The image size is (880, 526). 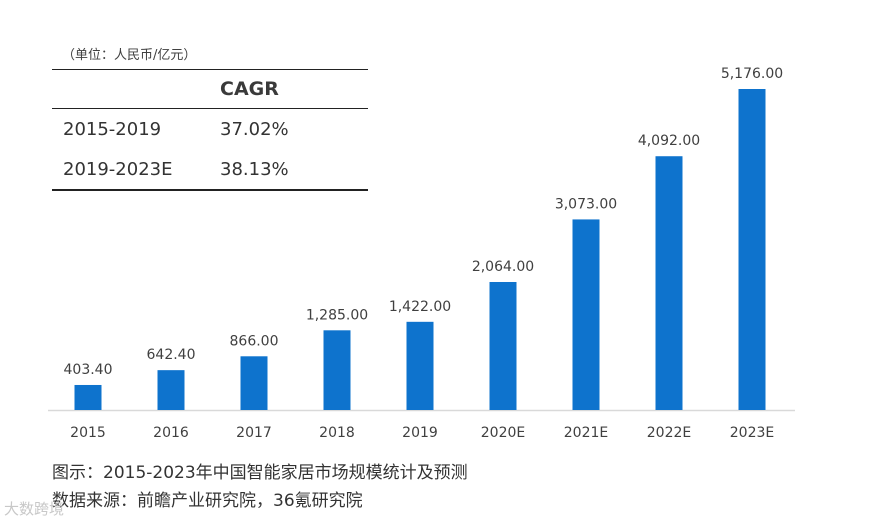 I want to click on data-label: 1,422.00, so click(x=420, y=307).